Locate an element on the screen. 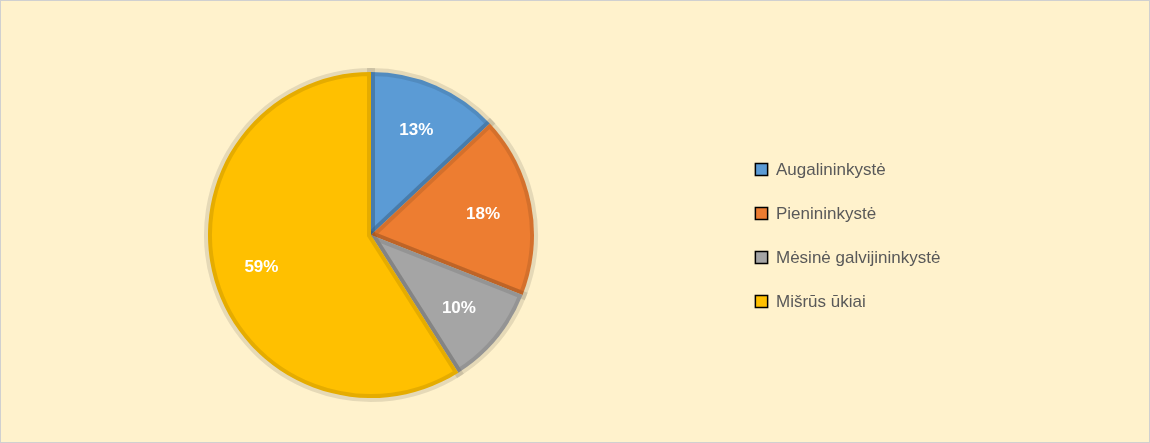 This screenshot has width=1150, height=443. legend-label: Mišrūs ūkiai is located at coordinates (821, 301).